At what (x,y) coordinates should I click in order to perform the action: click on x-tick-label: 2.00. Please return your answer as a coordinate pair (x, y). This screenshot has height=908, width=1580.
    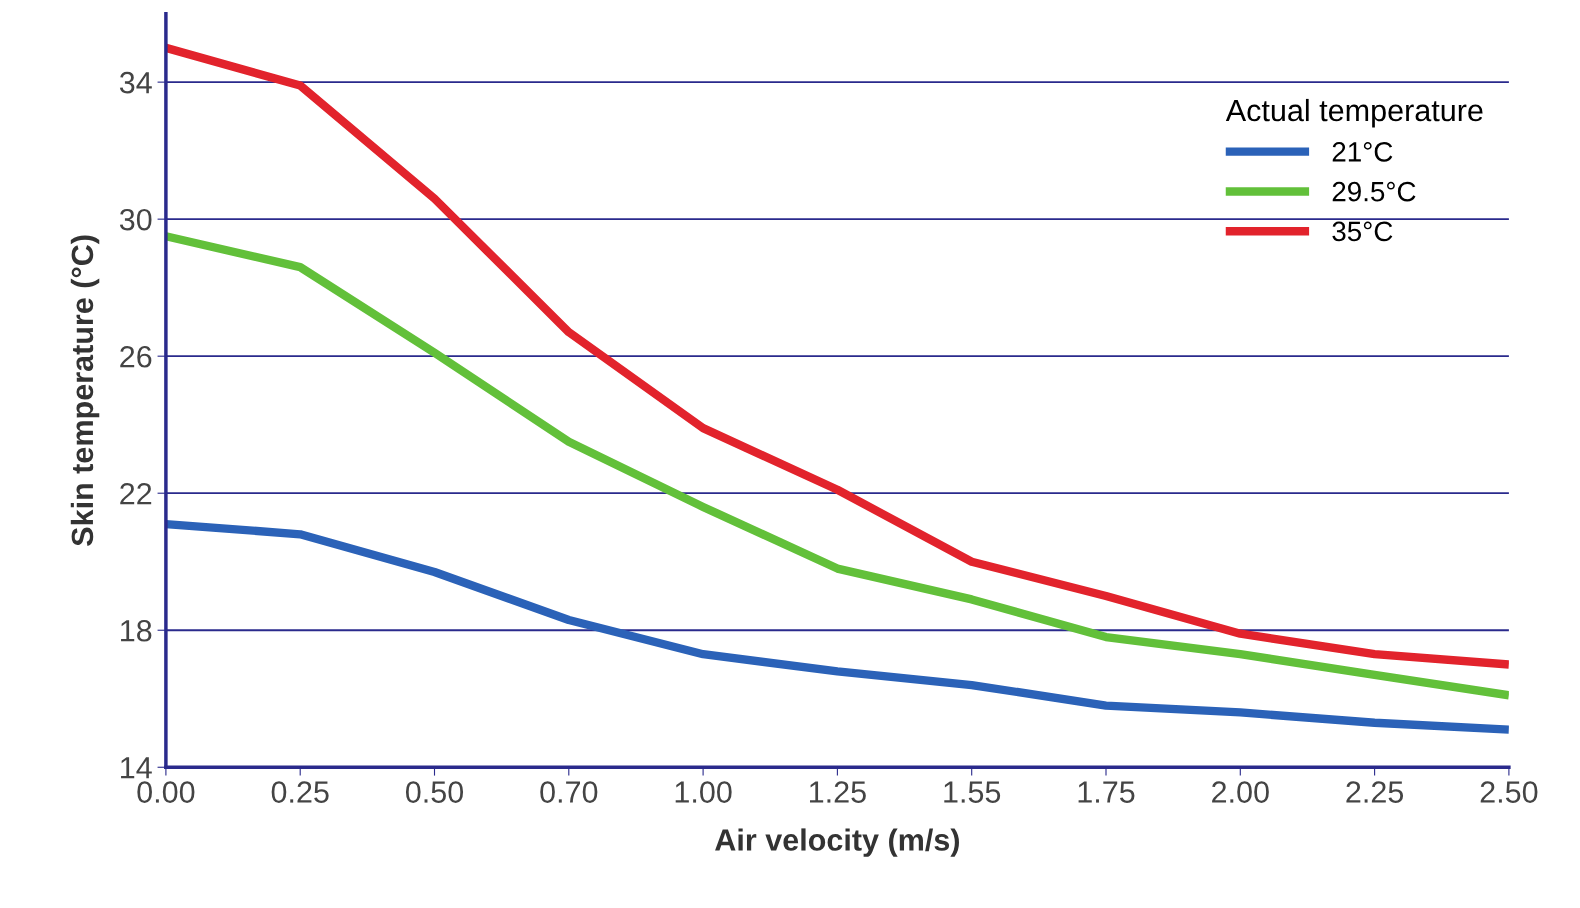
    Looking at the image, I should click on (1240, 792).